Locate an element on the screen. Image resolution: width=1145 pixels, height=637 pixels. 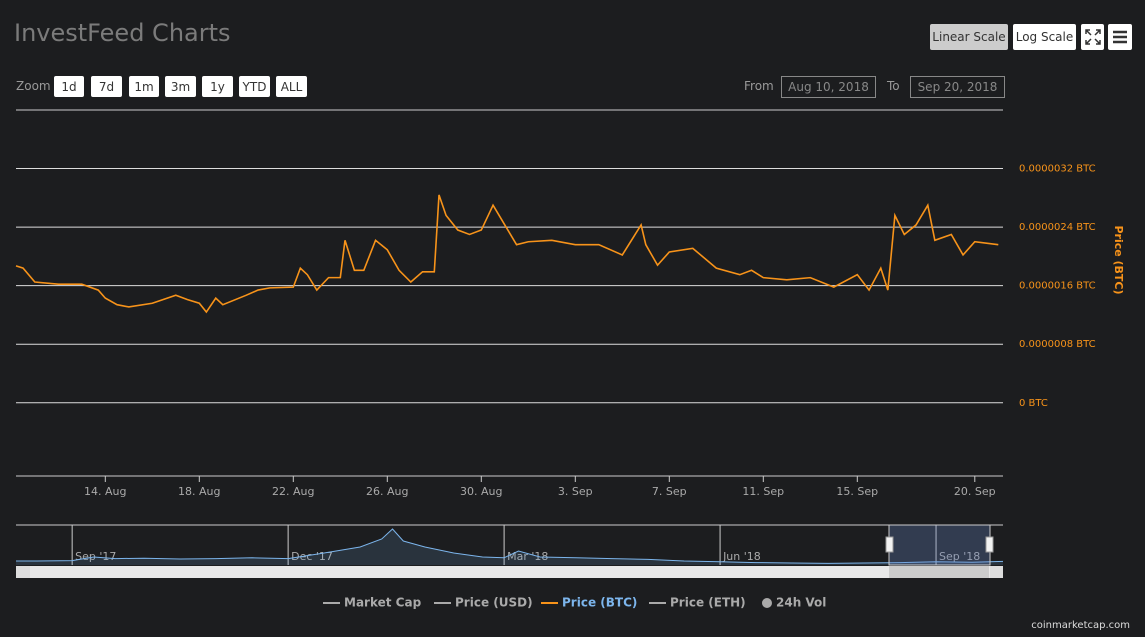
legend-label: Price (ETH) is located at coordinates (708, 603).